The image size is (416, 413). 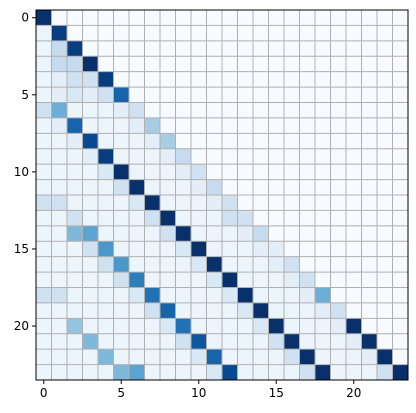 I want to click on y-axis-ticks: 0 5 10 15 20, so click(x=25, y=172).